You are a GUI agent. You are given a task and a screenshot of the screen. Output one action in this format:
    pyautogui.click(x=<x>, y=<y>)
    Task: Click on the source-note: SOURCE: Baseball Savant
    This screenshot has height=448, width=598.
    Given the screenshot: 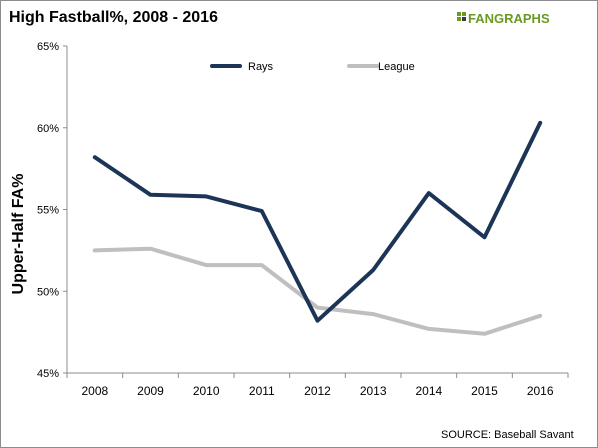 What is the action you would take?
    pyautogui.click(x=507, y=435)
    